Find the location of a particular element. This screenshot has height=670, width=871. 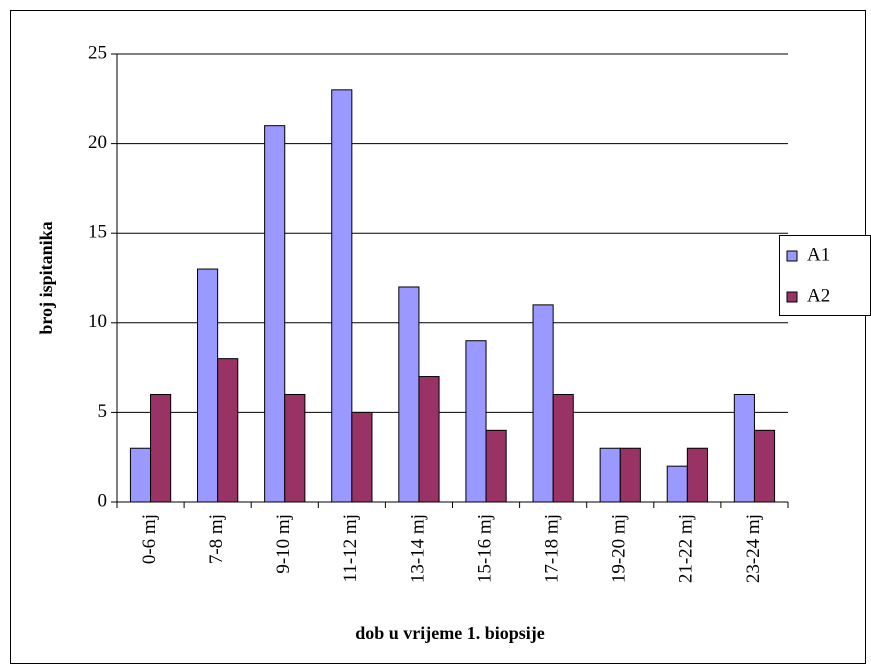

x-tick-label: 9-10 mj is located at coordinates (283, 544).